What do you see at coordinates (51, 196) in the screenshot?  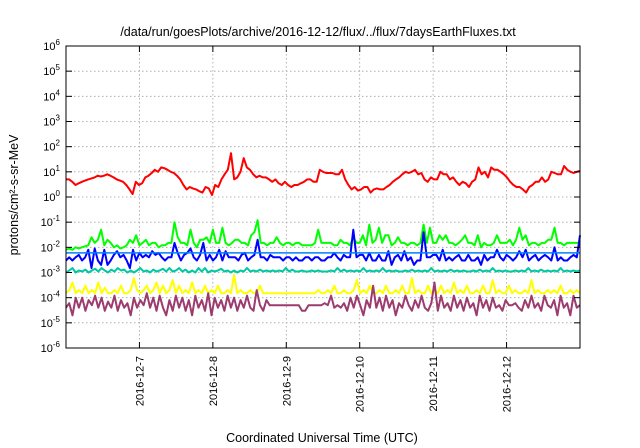 I see `y-tick-label: 10⁰` at bounding box center [51, 196].